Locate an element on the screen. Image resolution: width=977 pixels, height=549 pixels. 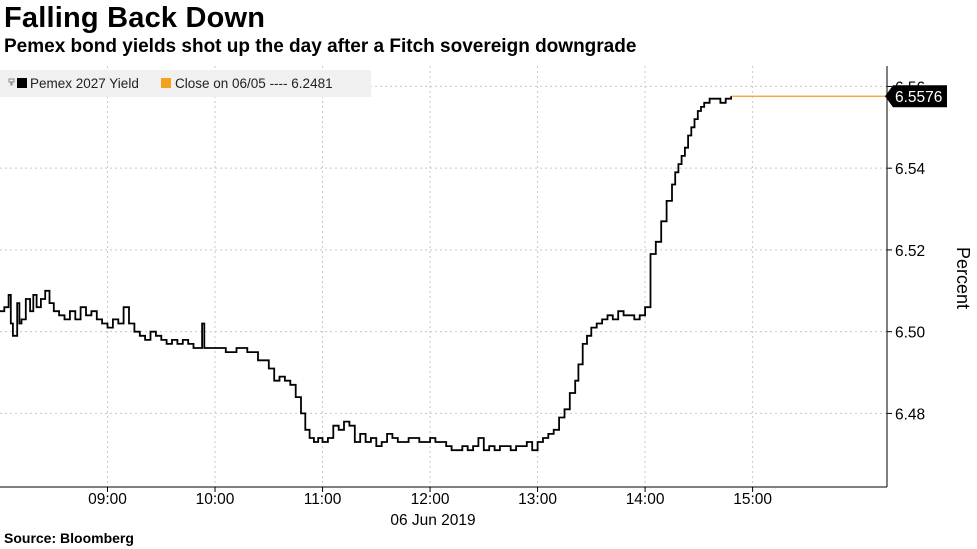
x-tick-label: 13:00 is located at coordinates (537, 499).